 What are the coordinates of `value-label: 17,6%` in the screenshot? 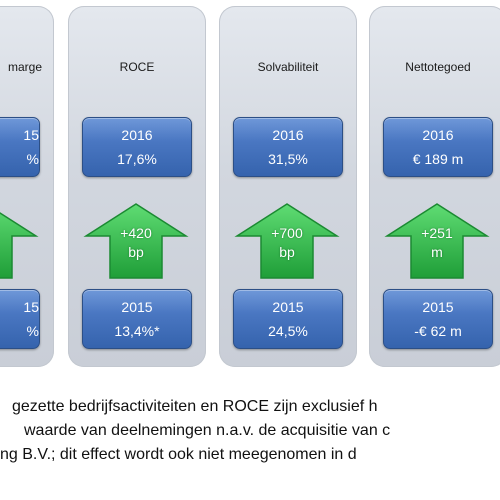 It's located at (137, 159).